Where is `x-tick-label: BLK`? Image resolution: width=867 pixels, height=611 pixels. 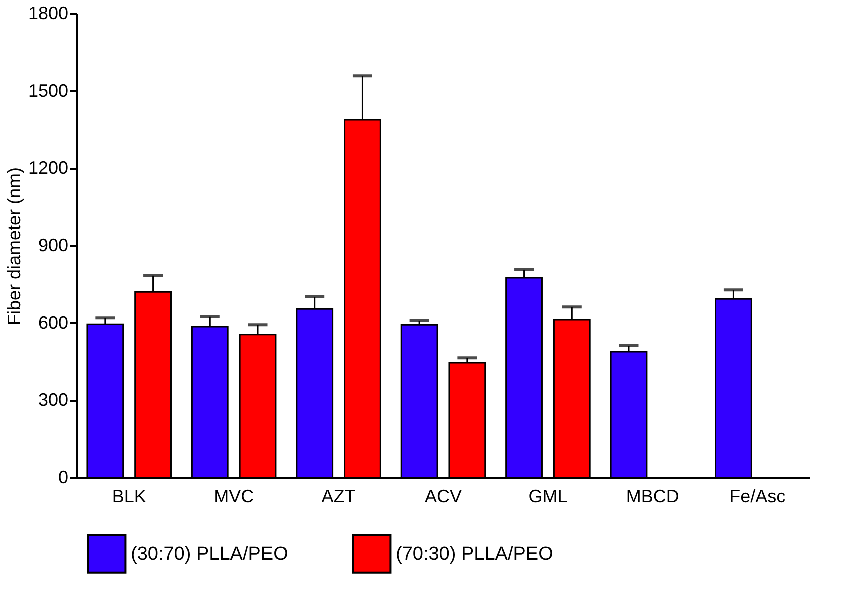
x-tick-label: BLK is located at coordinates (129, 496).